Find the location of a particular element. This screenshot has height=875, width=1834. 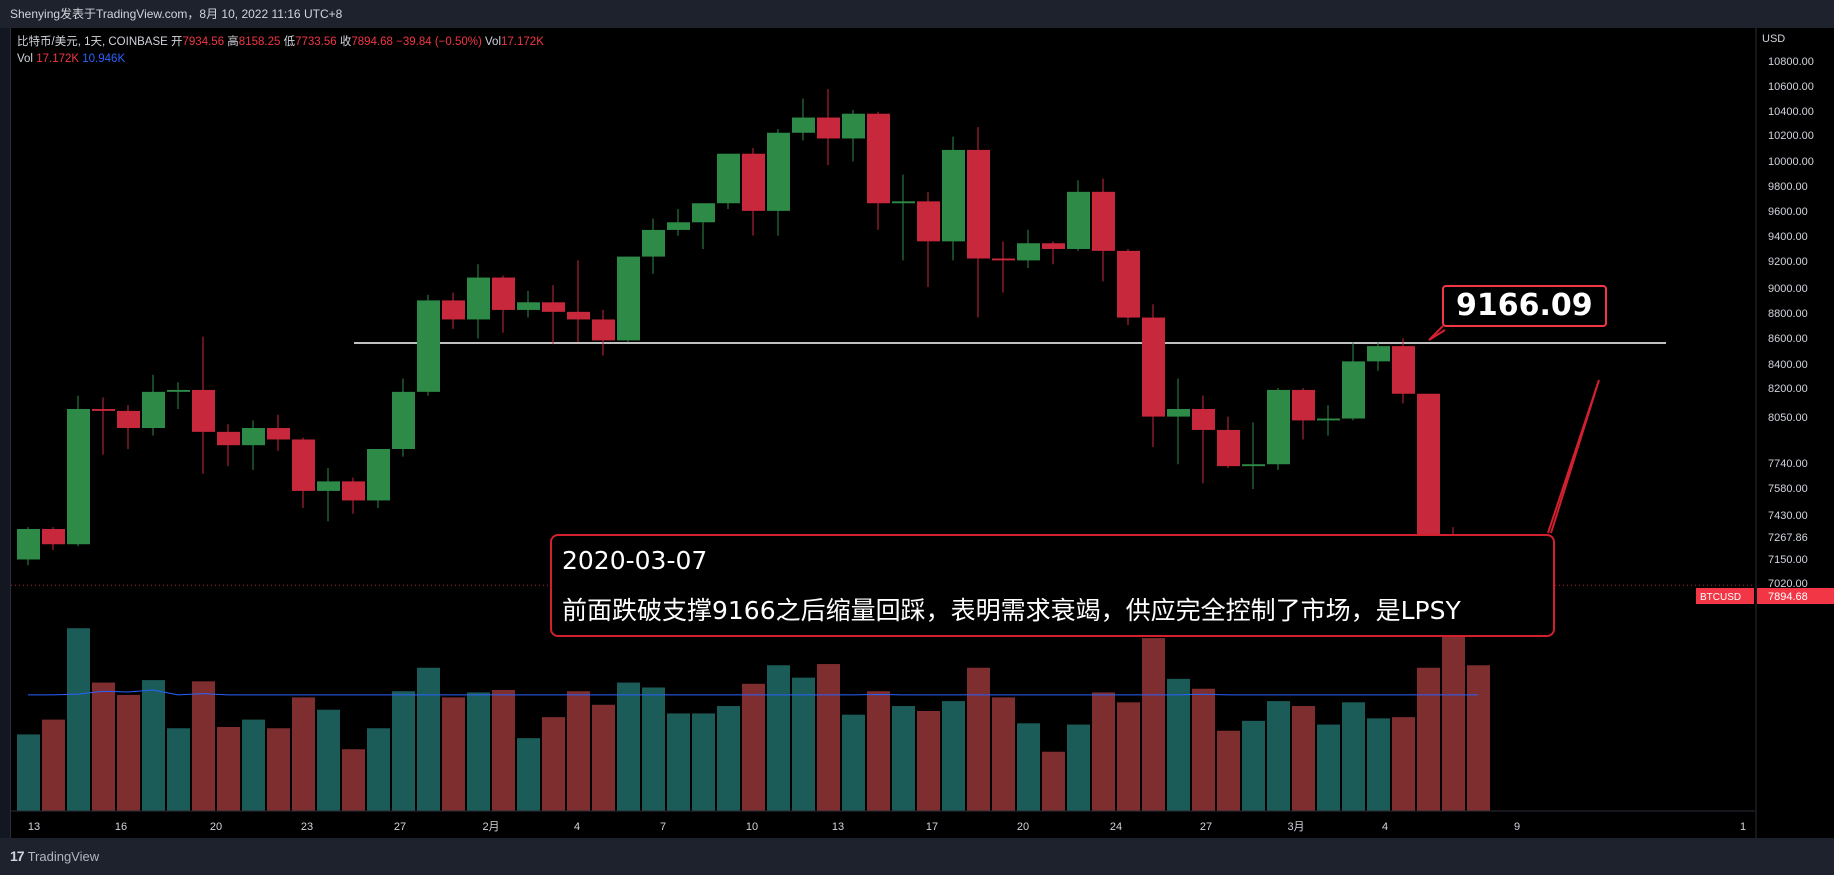

open-value: 7934.56 is located at coordinates (203, 42).